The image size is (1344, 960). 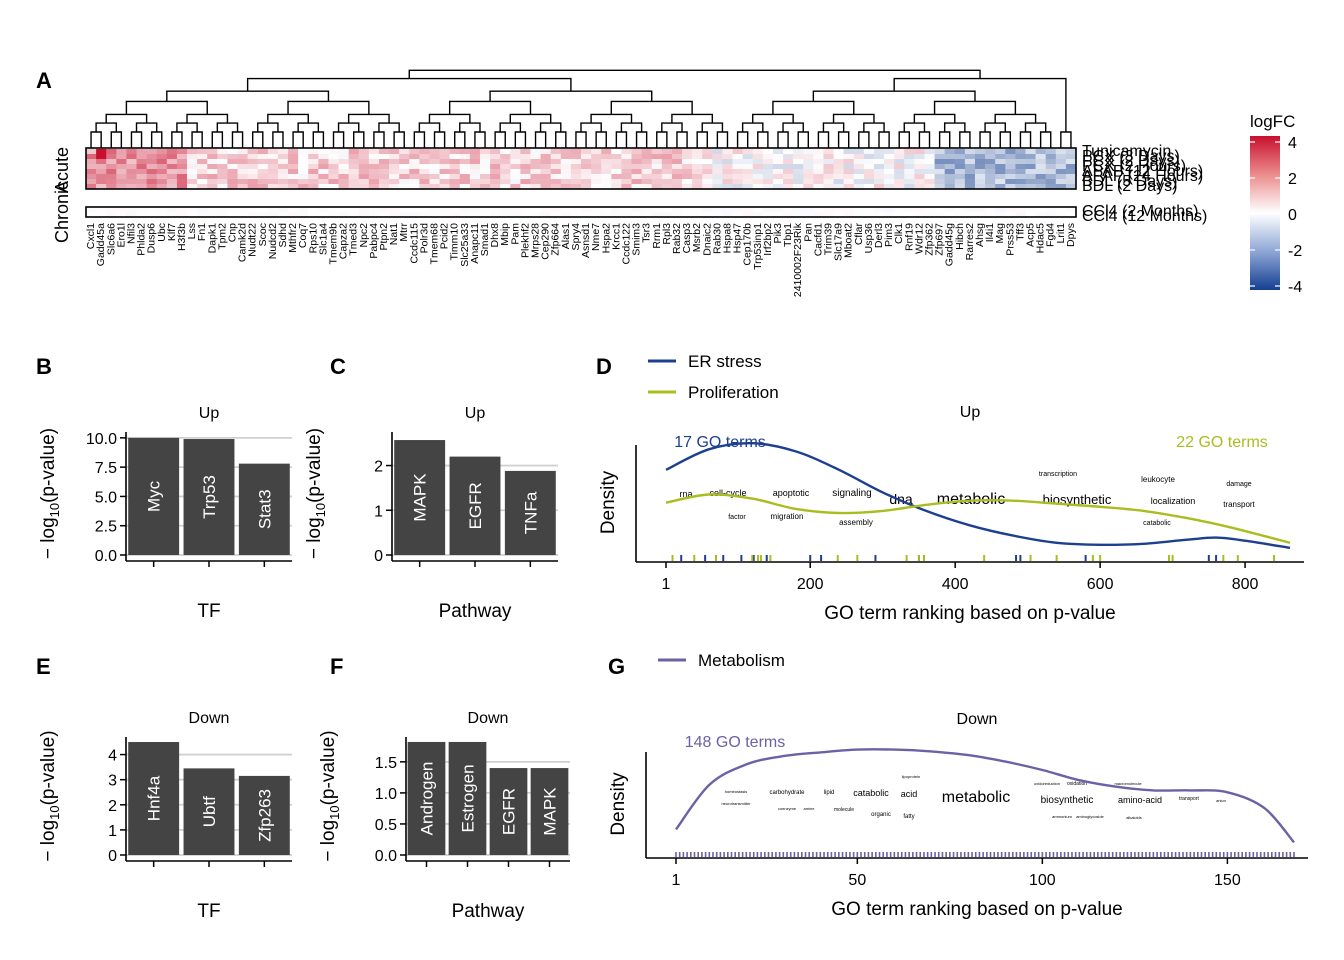 What do you see at coordinates (495, 235) in the screenshot?
I see `gene-label: Dhx8` at bounding box center [495, 235].